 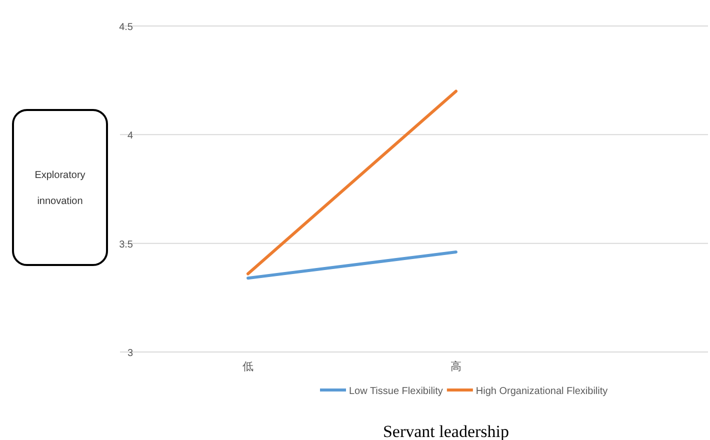 What do you see at coordinates (456, 366) in the screenshot?
I see `x-tick-label: 高` at bounding box center [456, 366].